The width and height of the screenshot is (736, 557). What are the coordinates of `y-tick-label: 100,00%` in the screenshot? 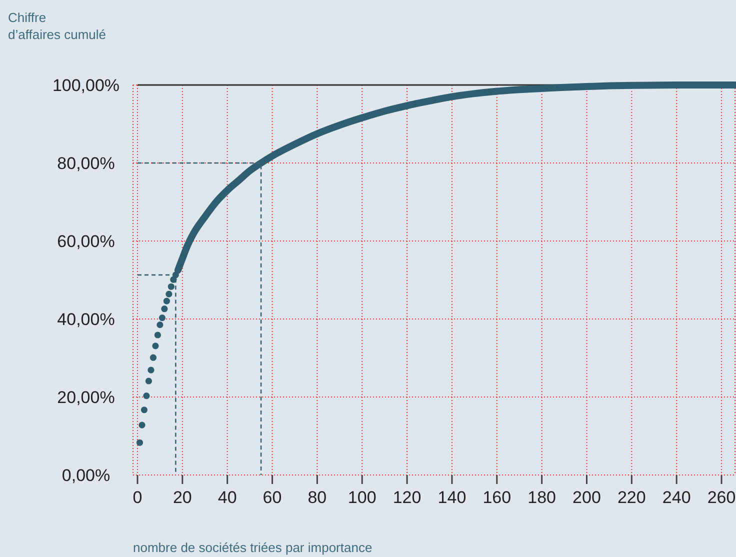 It's located at (86, 85).